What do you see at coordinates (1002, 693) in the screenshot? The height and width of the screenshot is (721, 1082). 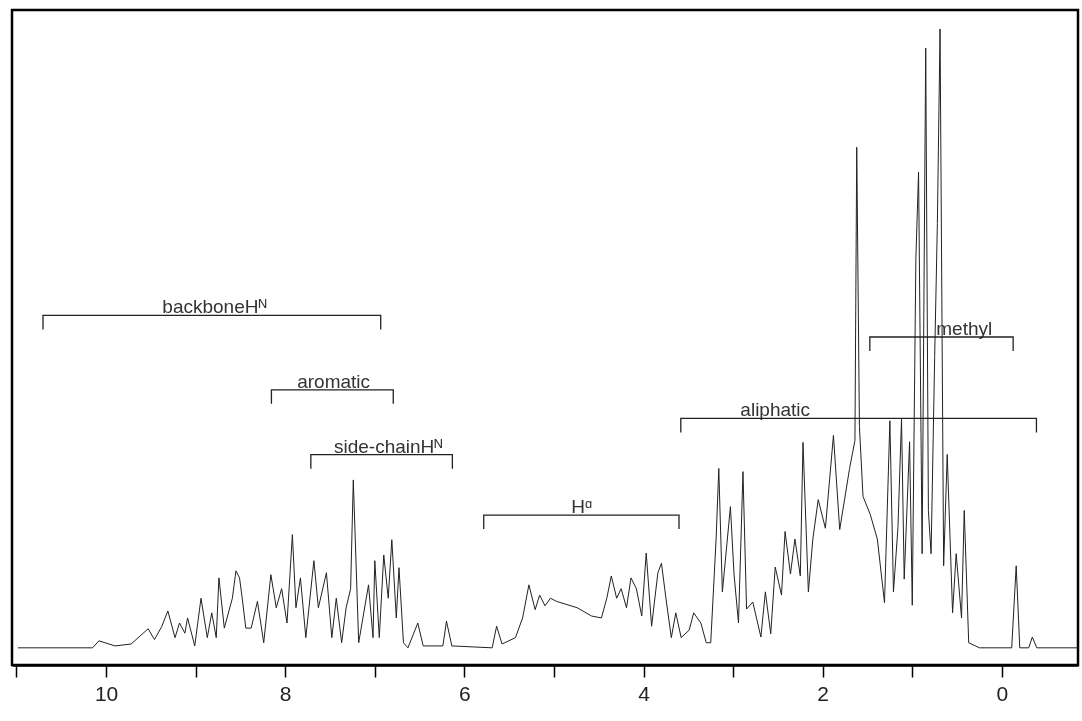 I see `x-tick-label: 0` at bounding box center [1002, 693].